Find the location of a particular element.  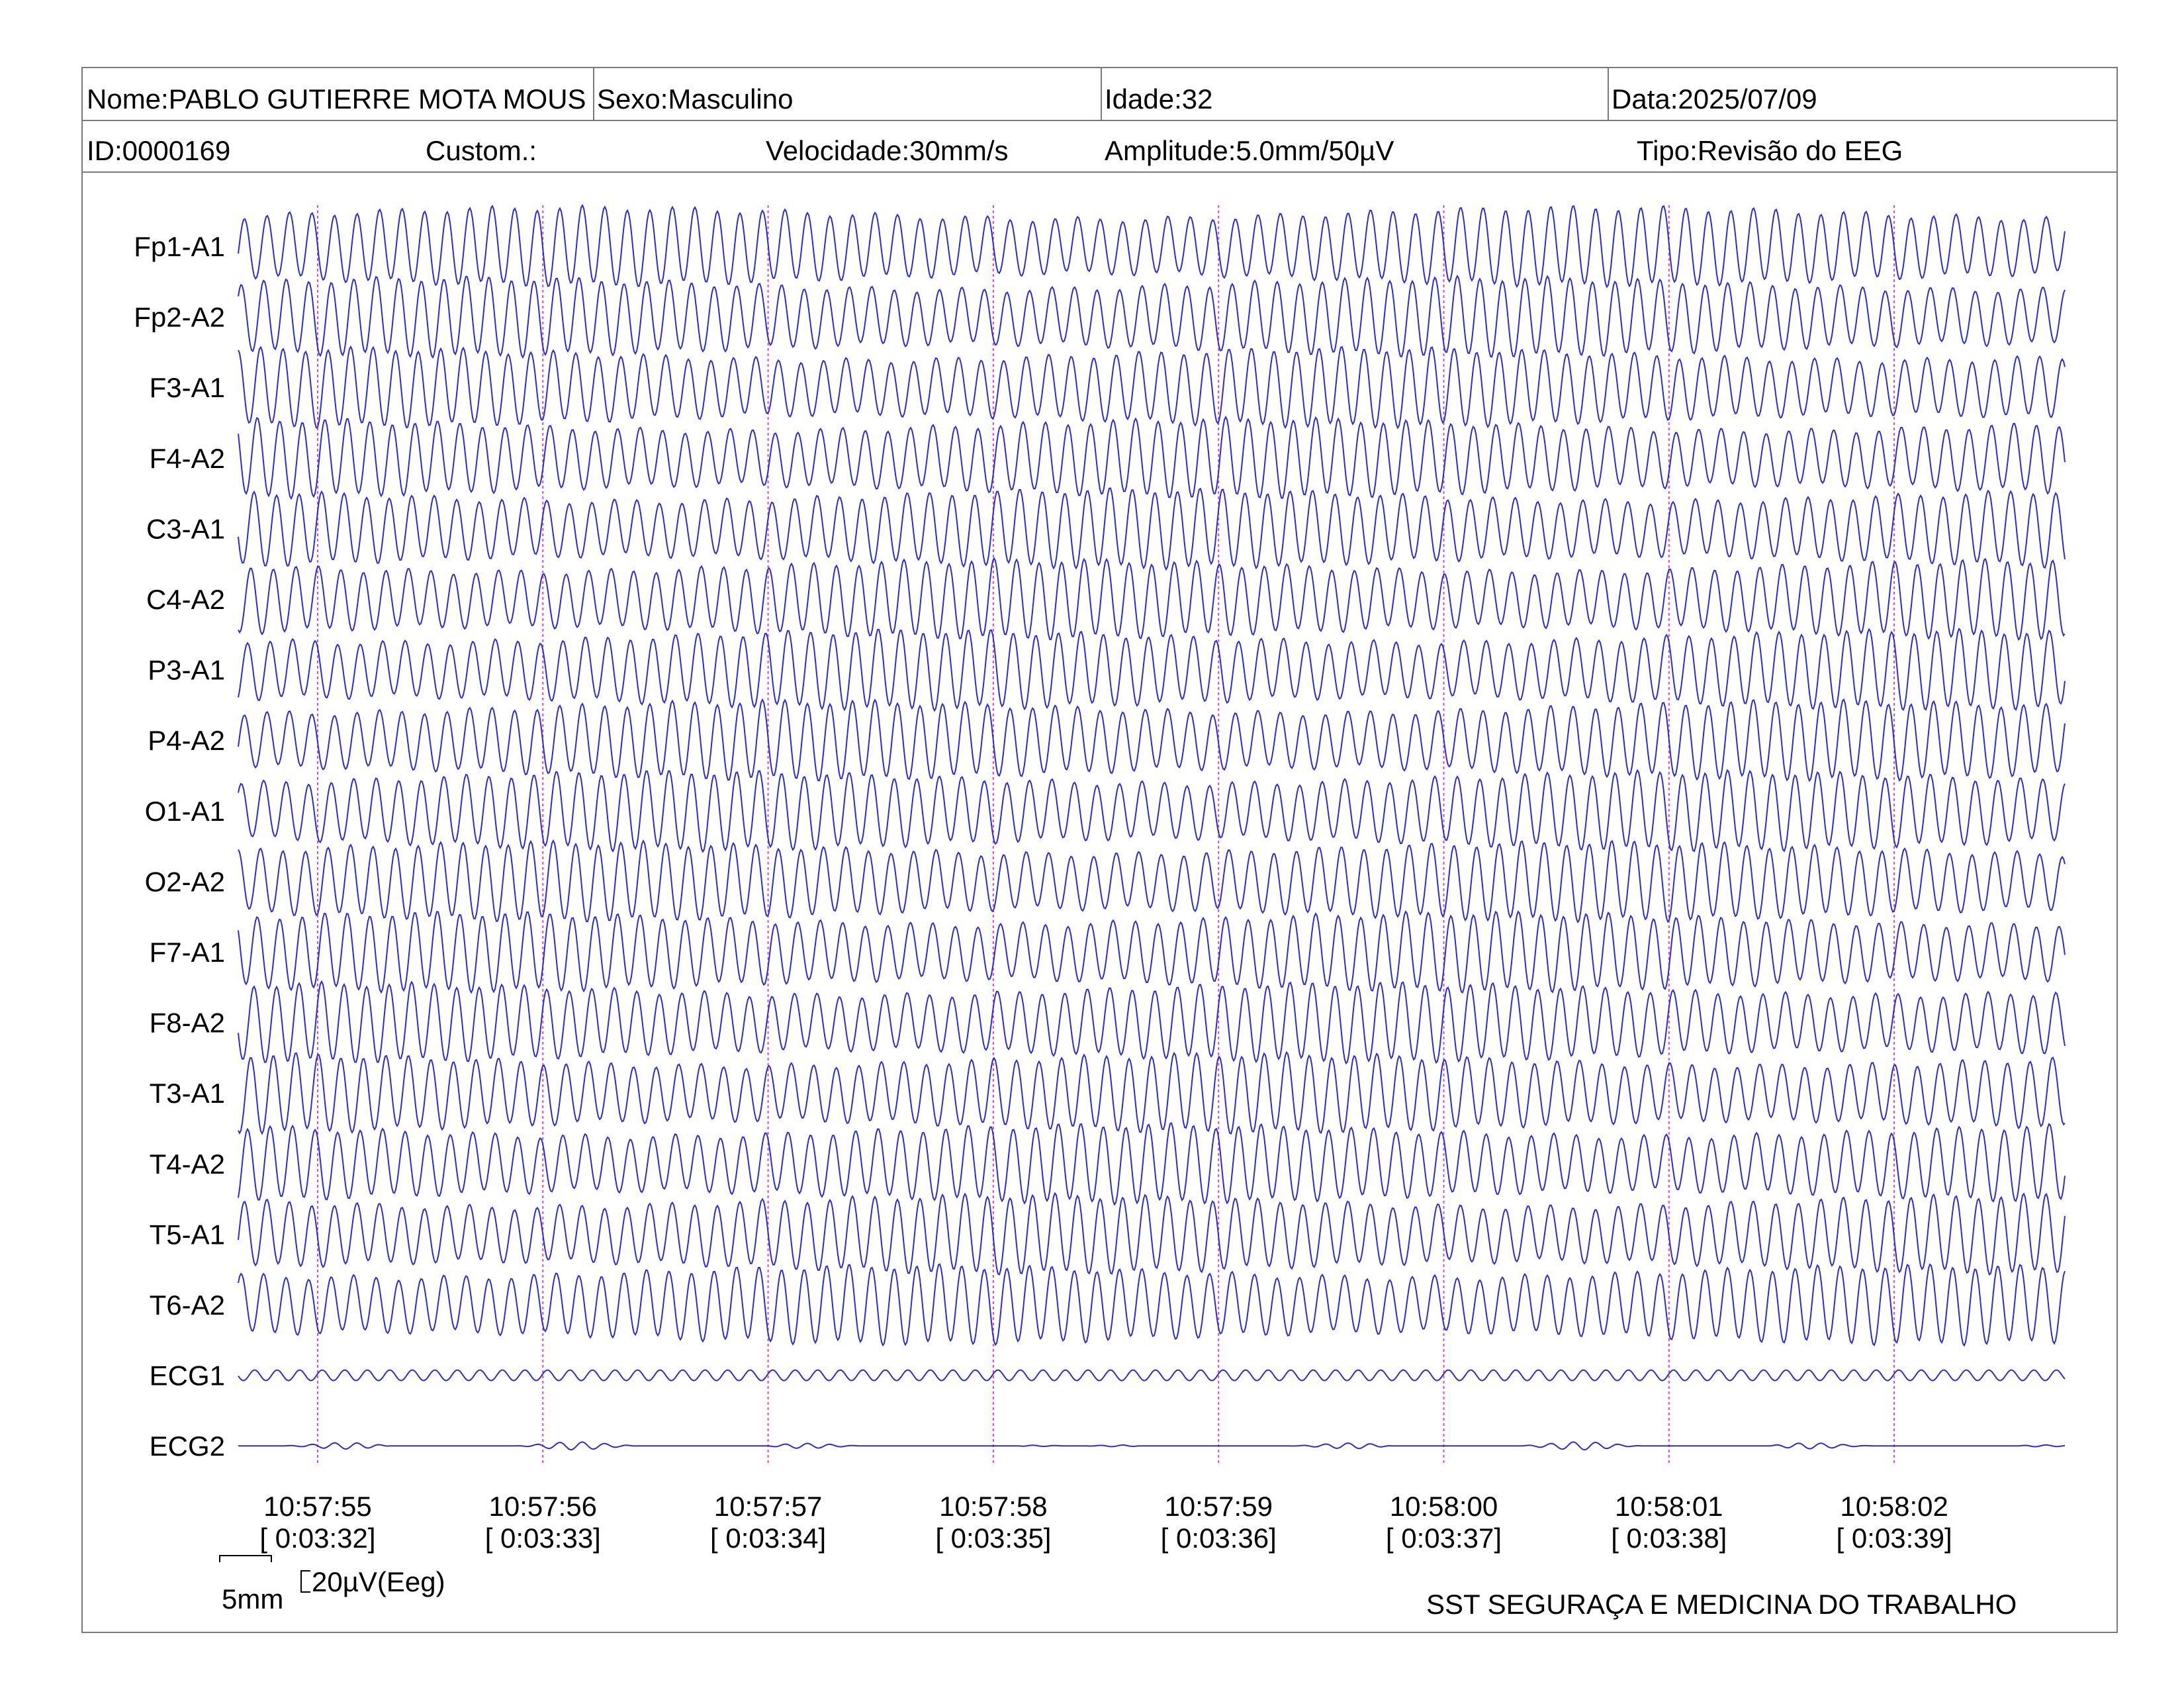

time-tick-clock: 10:58:02 is located at coordinates (1894, 1506).